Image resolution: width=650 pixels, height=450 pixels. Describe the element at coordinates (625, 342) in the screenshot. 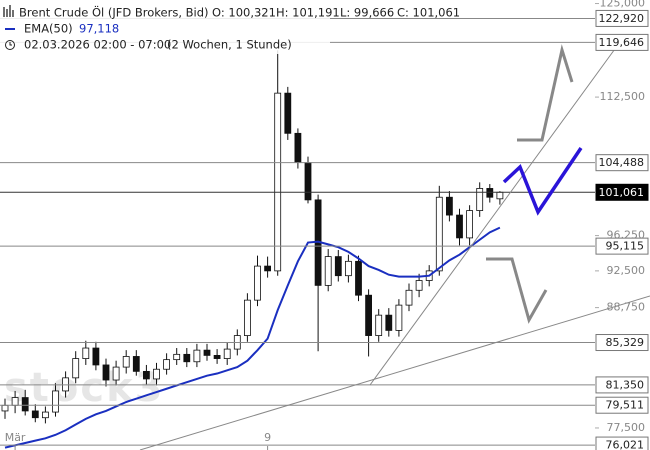

I see `level-label: 85,329` at that location.